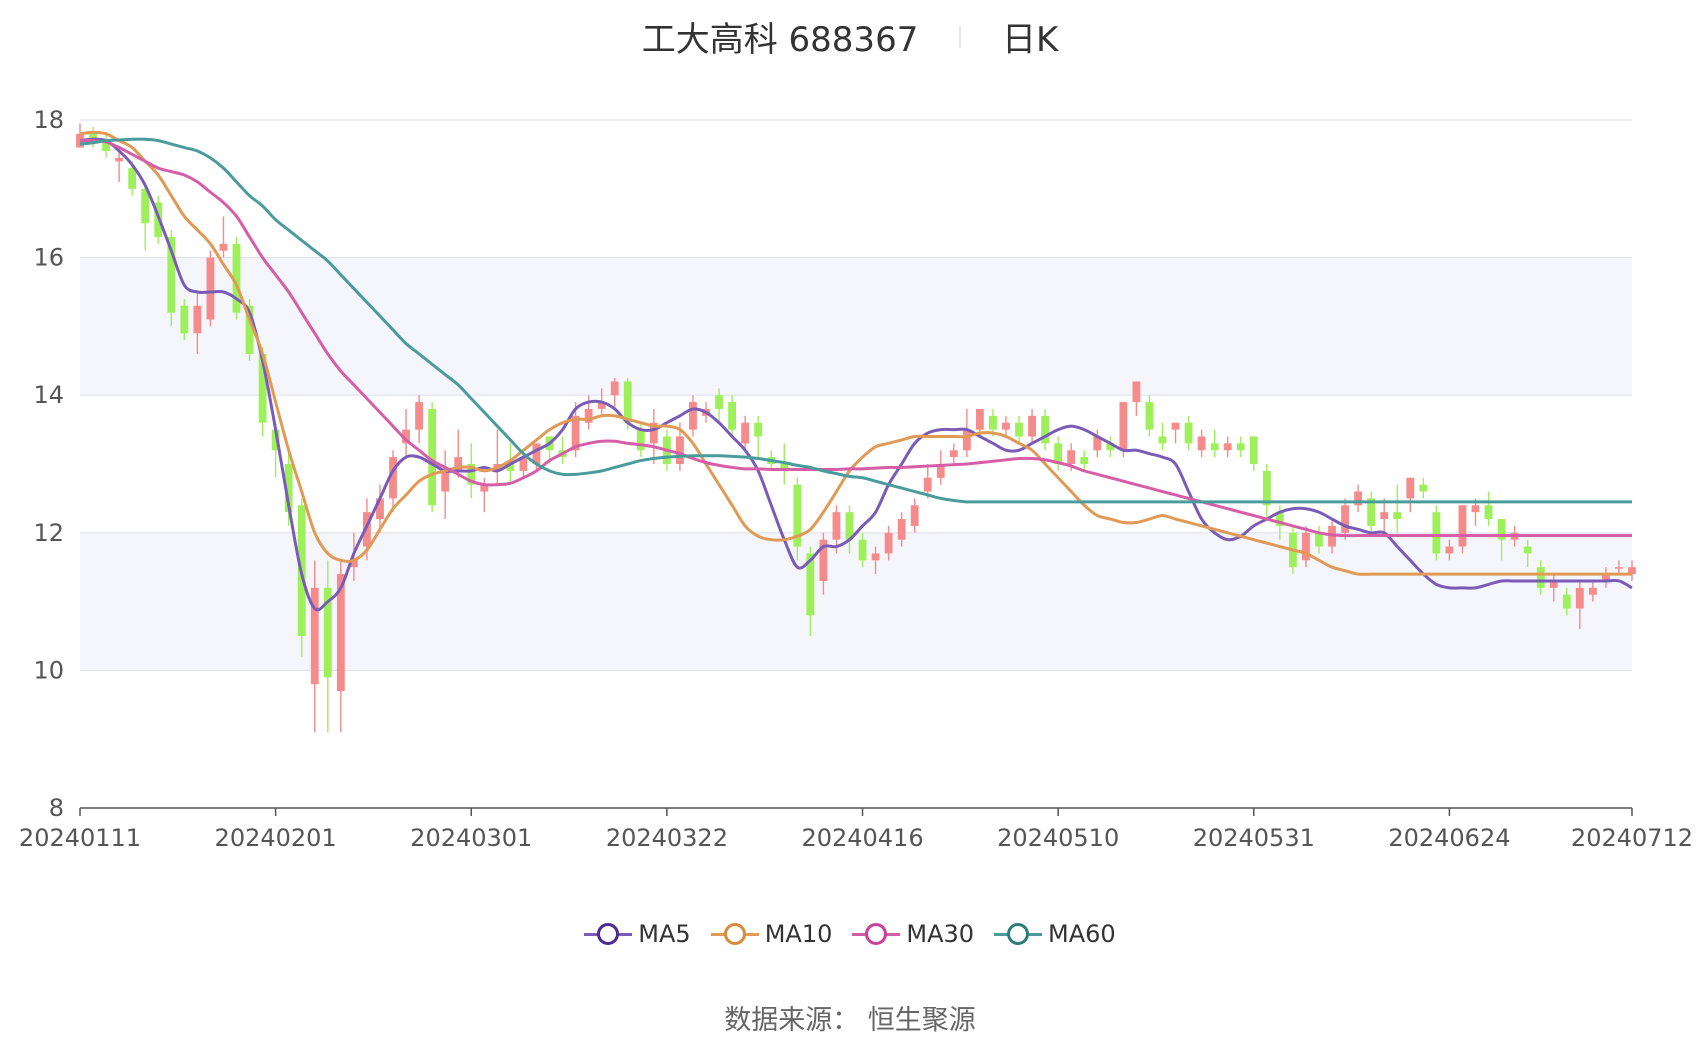 The width and height of the screenshot is (1700, 1037). I want to click on y-tick-label: 10, so click(48, 670).